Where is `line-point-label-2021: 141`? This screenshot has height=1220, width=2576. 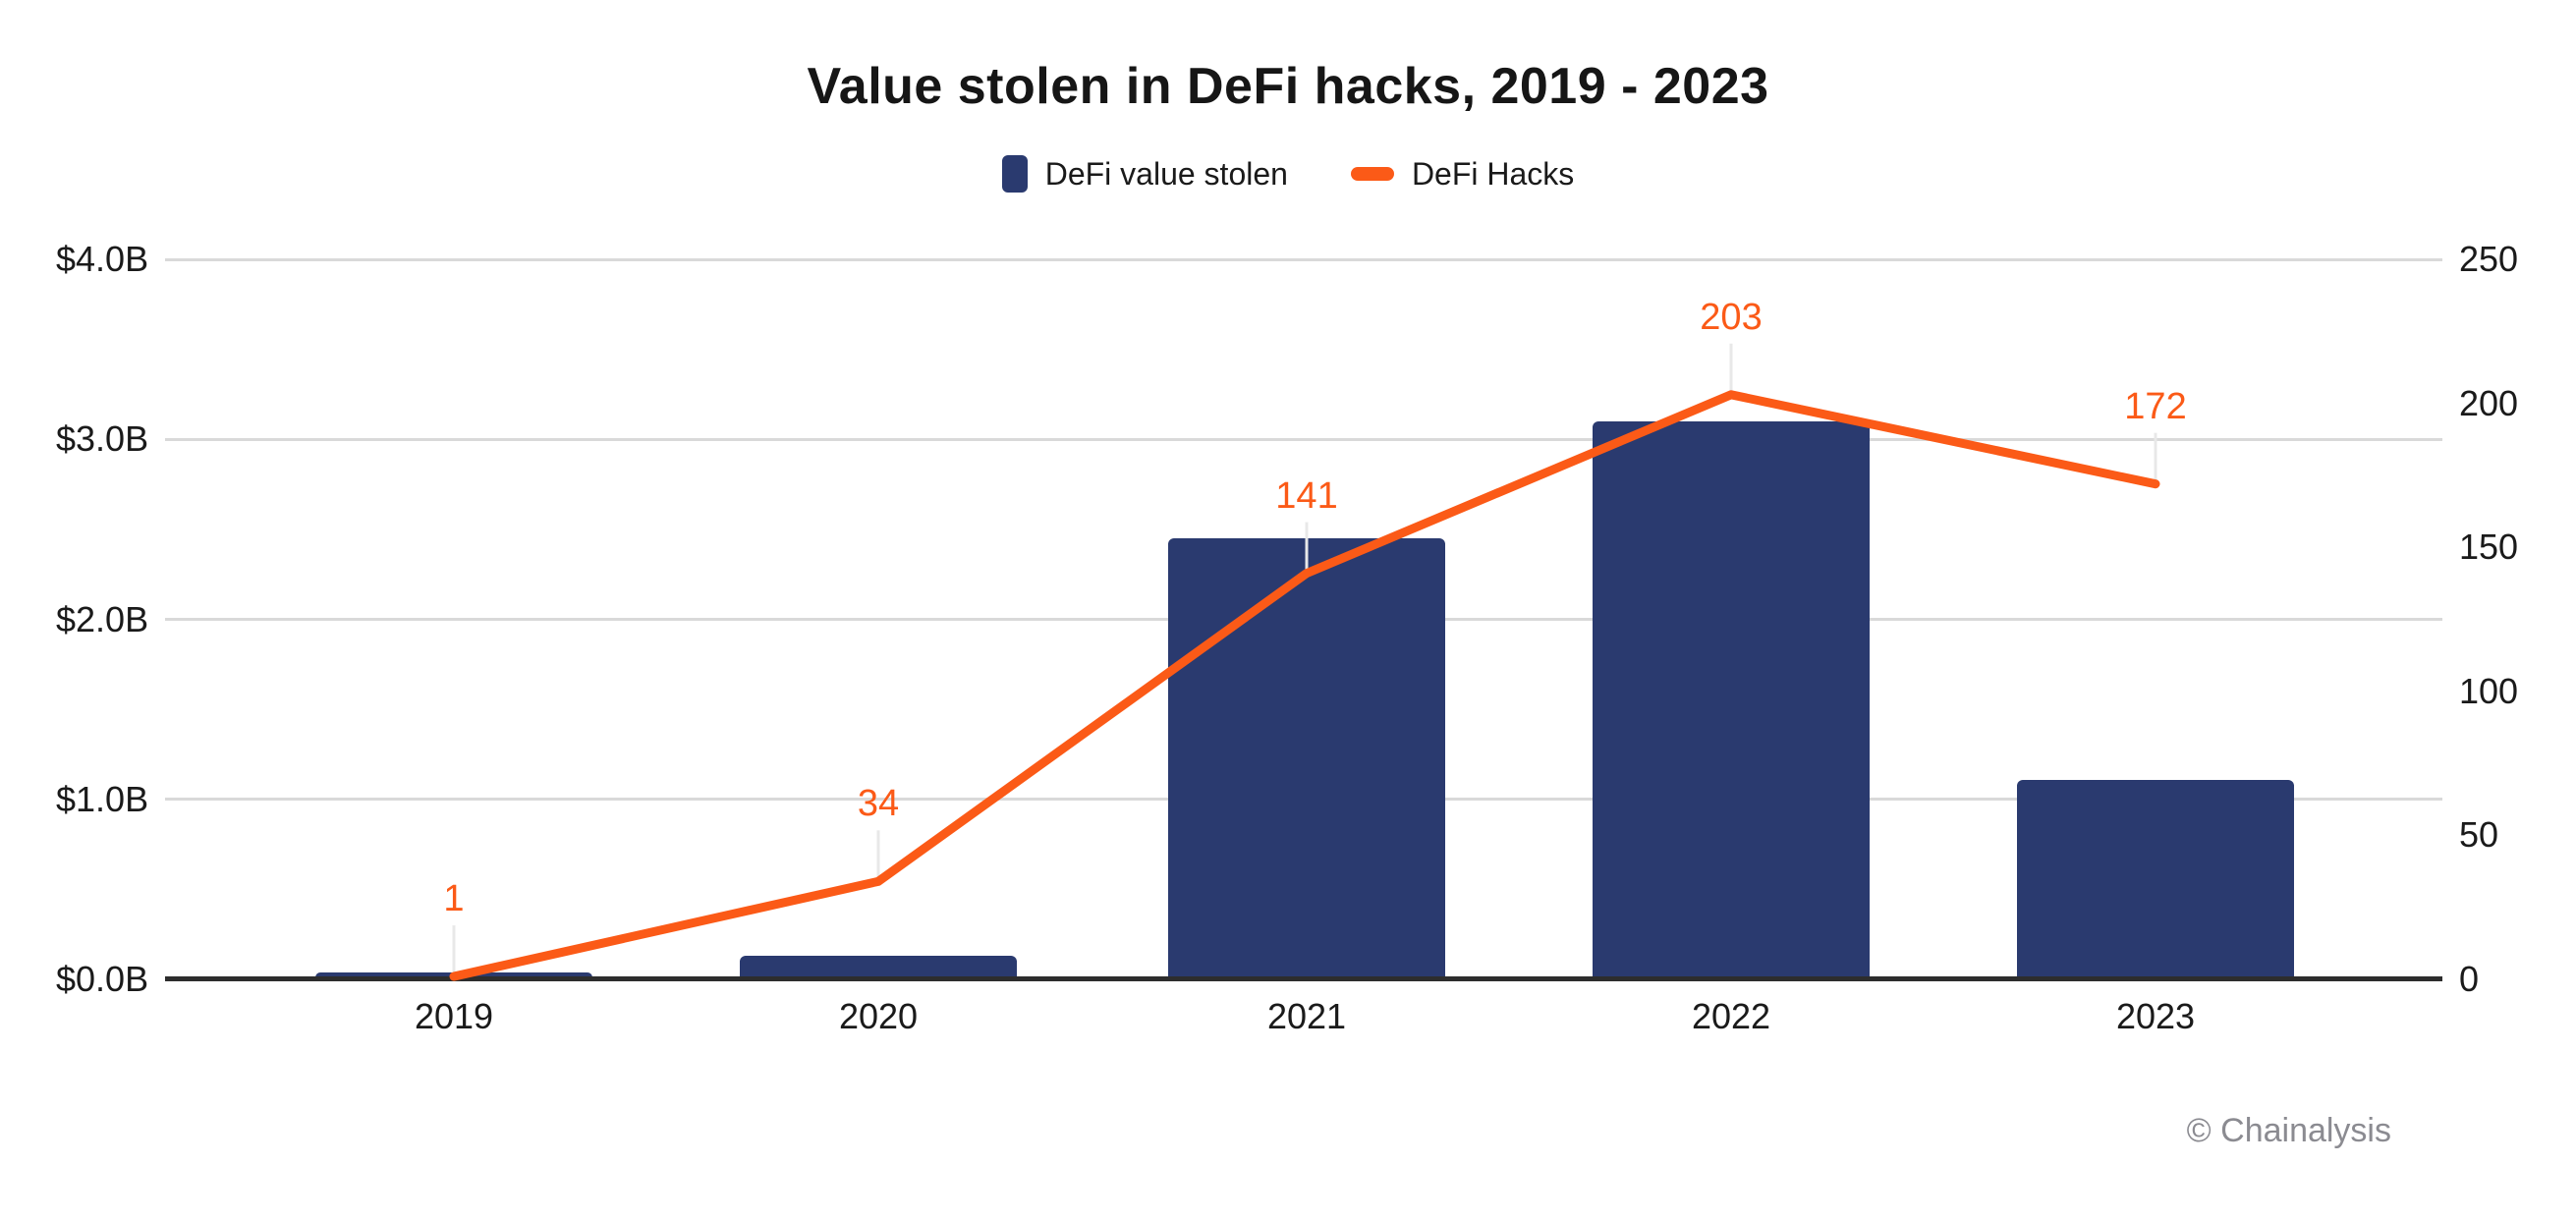 line-point-label-2021: 141 is located at coordinates (1306, 495).